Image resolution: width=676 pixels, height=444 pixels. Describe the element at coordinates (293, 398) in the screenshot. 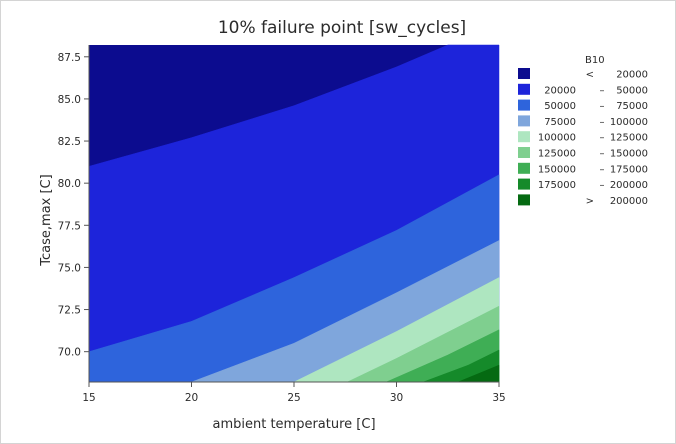

I see `x-tick-label: 25` at that location.